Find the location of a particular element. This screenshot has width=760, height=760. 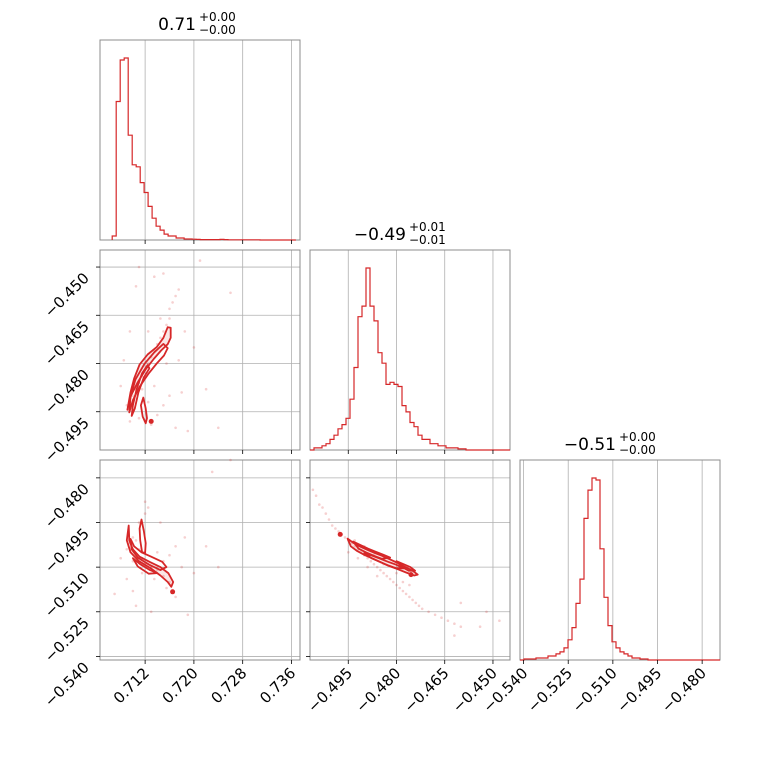

x-tick-label: 0.712 is located at coordinates (131, 685).